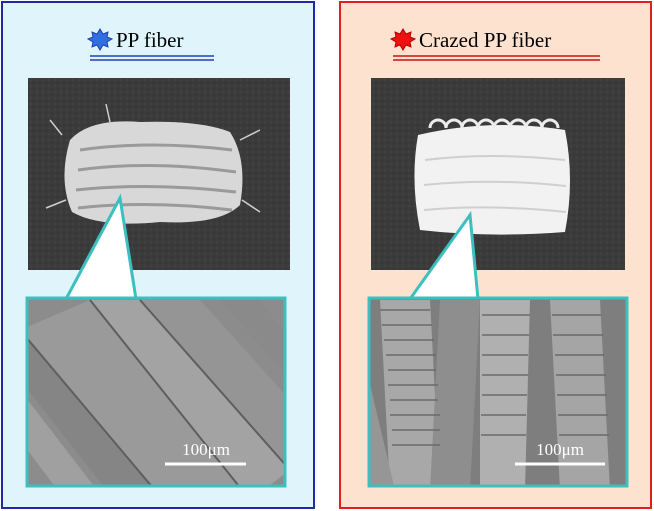  Describe the element at coordinates (485, 40) in the screenshot. I see `panel-title: Crazed PP fiber` at that location.